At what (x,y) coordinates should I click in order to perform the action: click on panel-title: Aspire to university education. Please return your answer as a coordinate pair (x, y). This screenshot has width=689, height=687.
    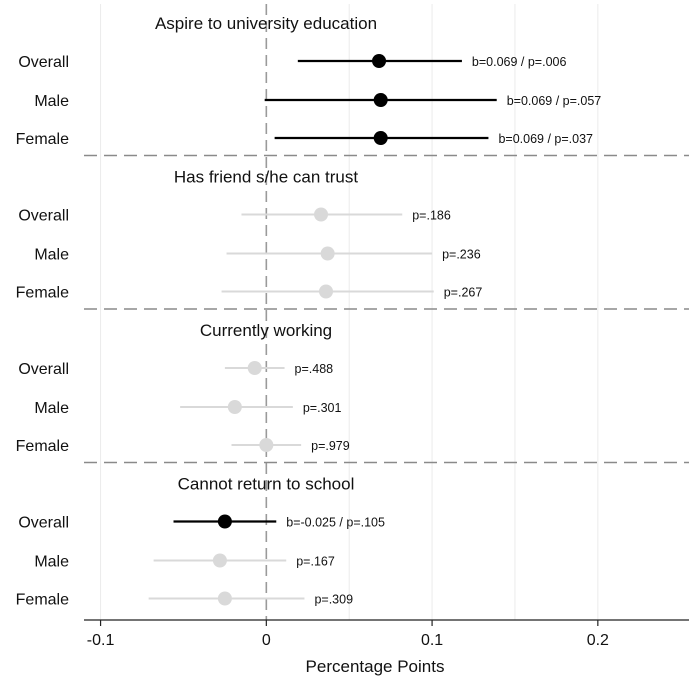
    Looking at the image, I should click on (266, 23).